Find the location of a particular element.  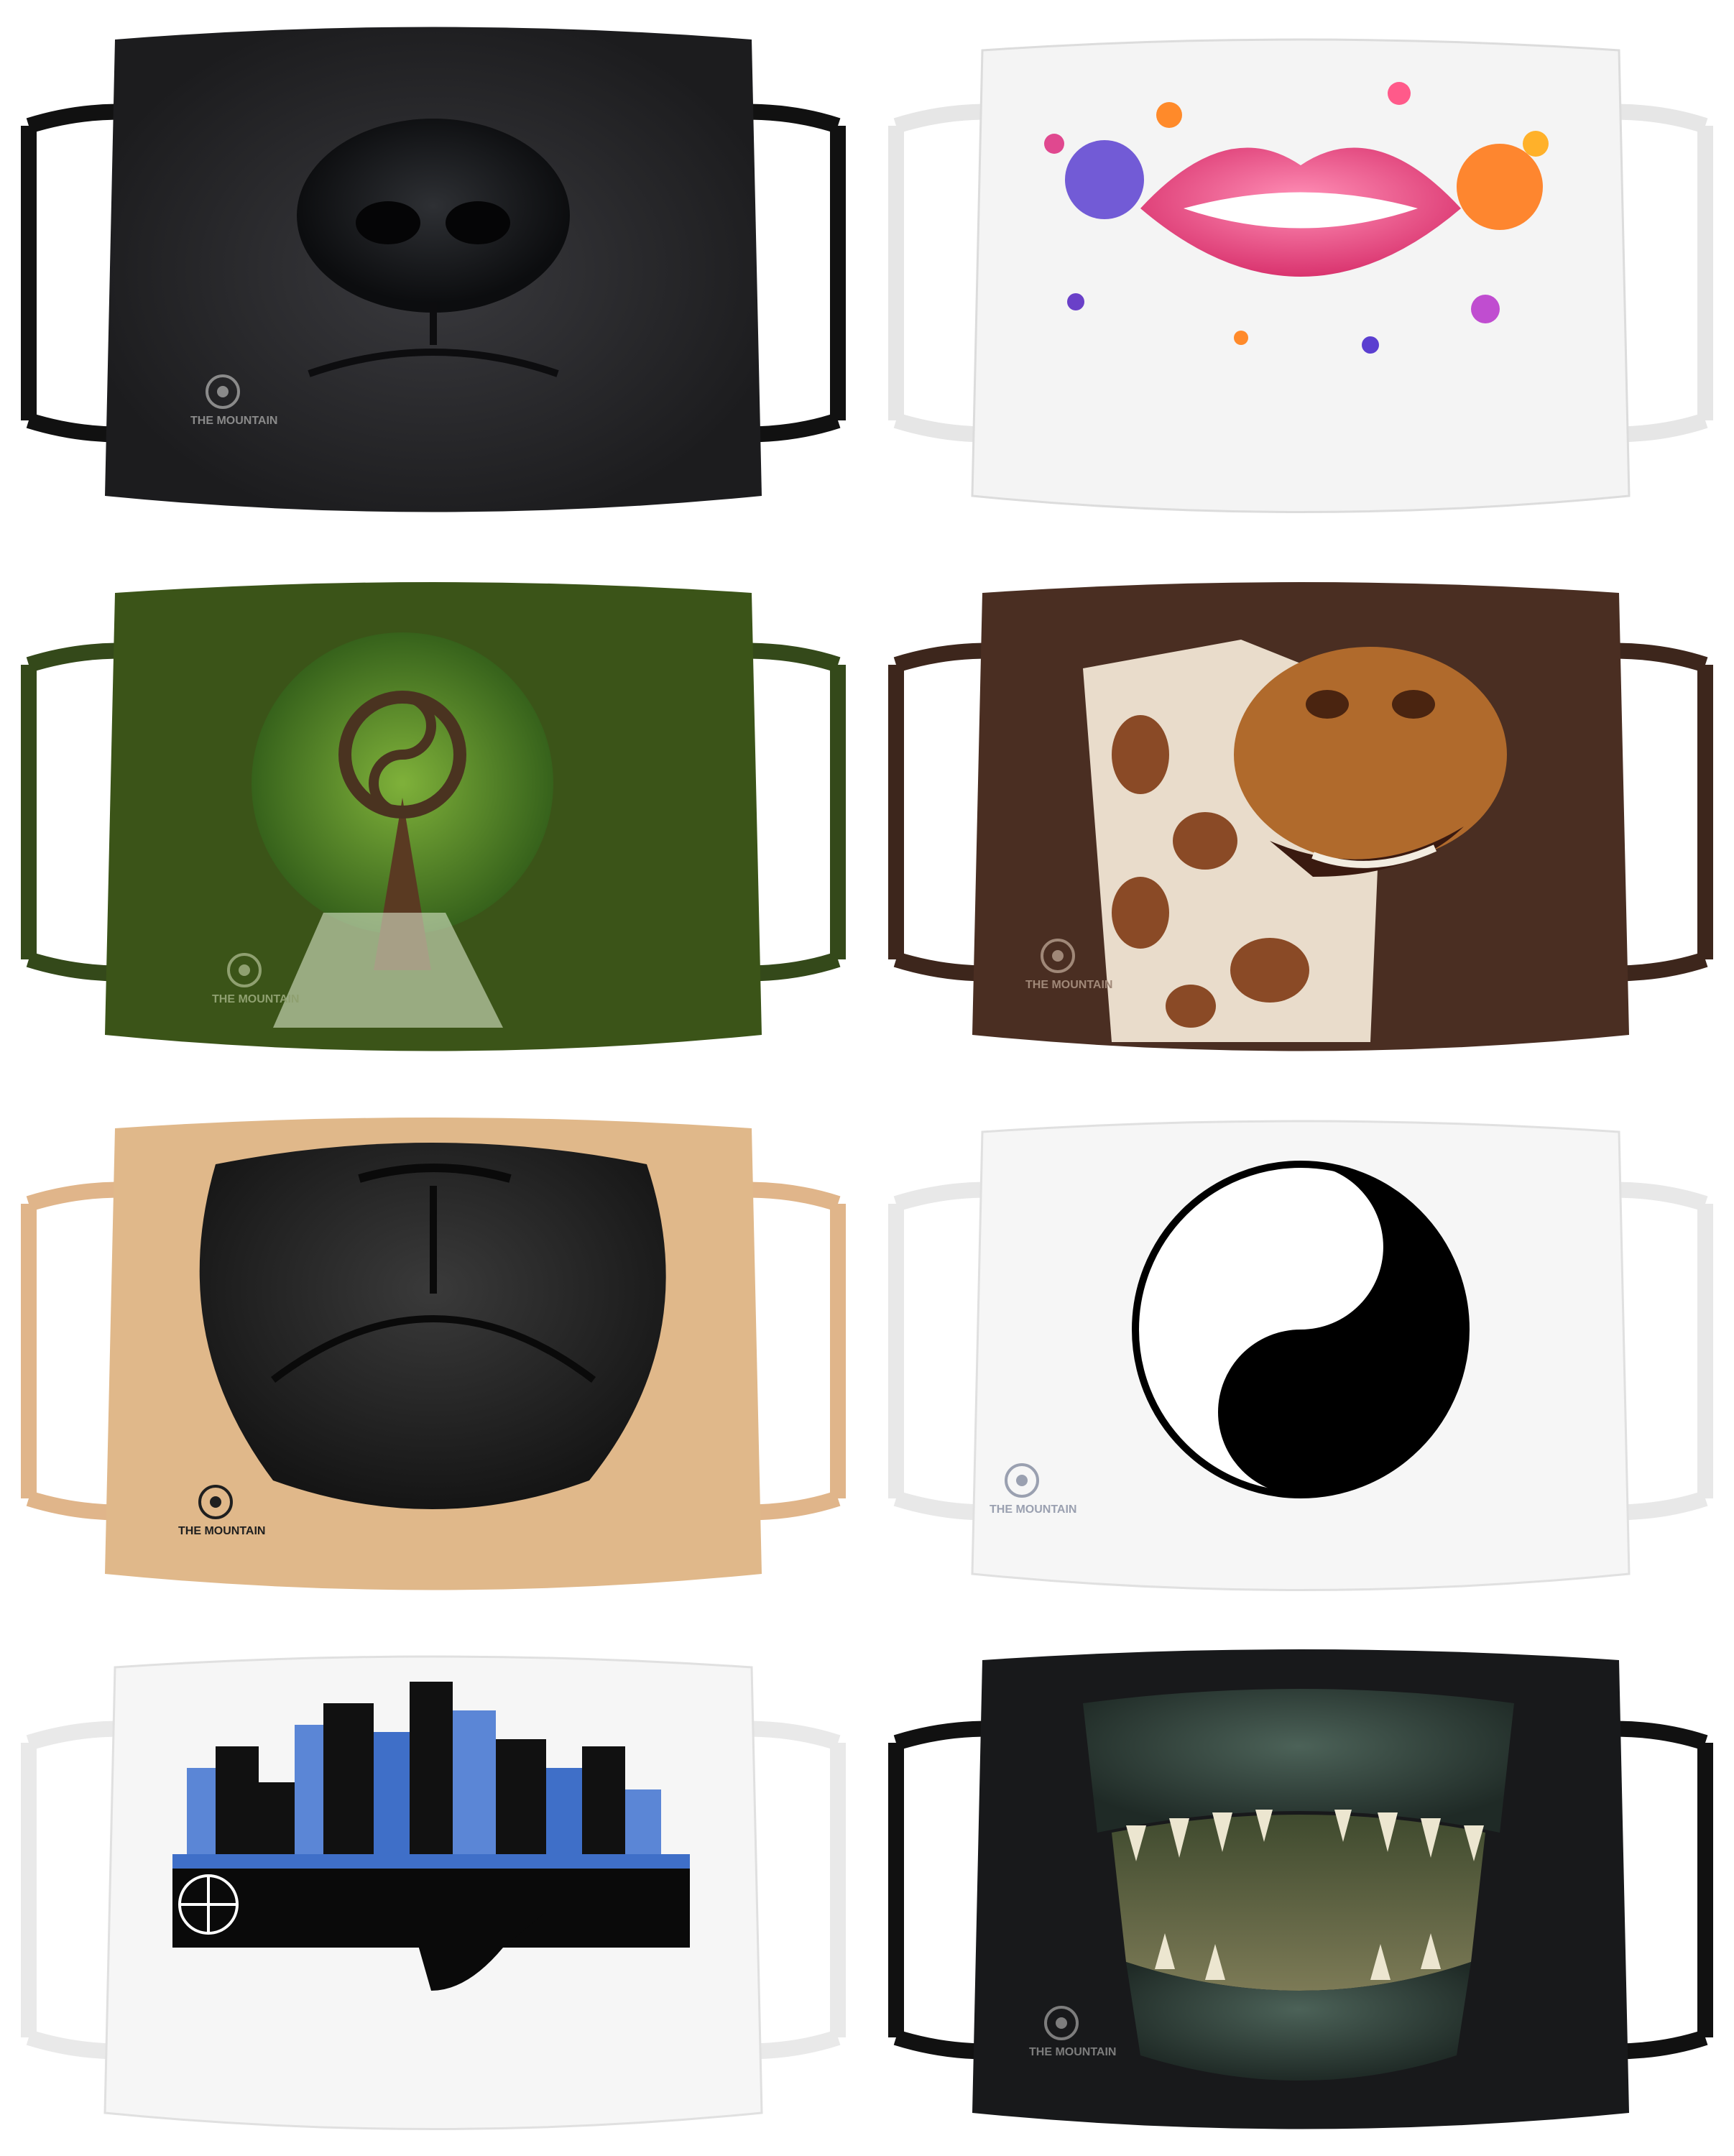

mask-yin-yang-tree-image: THE MOUNTAIN is located at coordinates (433, 817).